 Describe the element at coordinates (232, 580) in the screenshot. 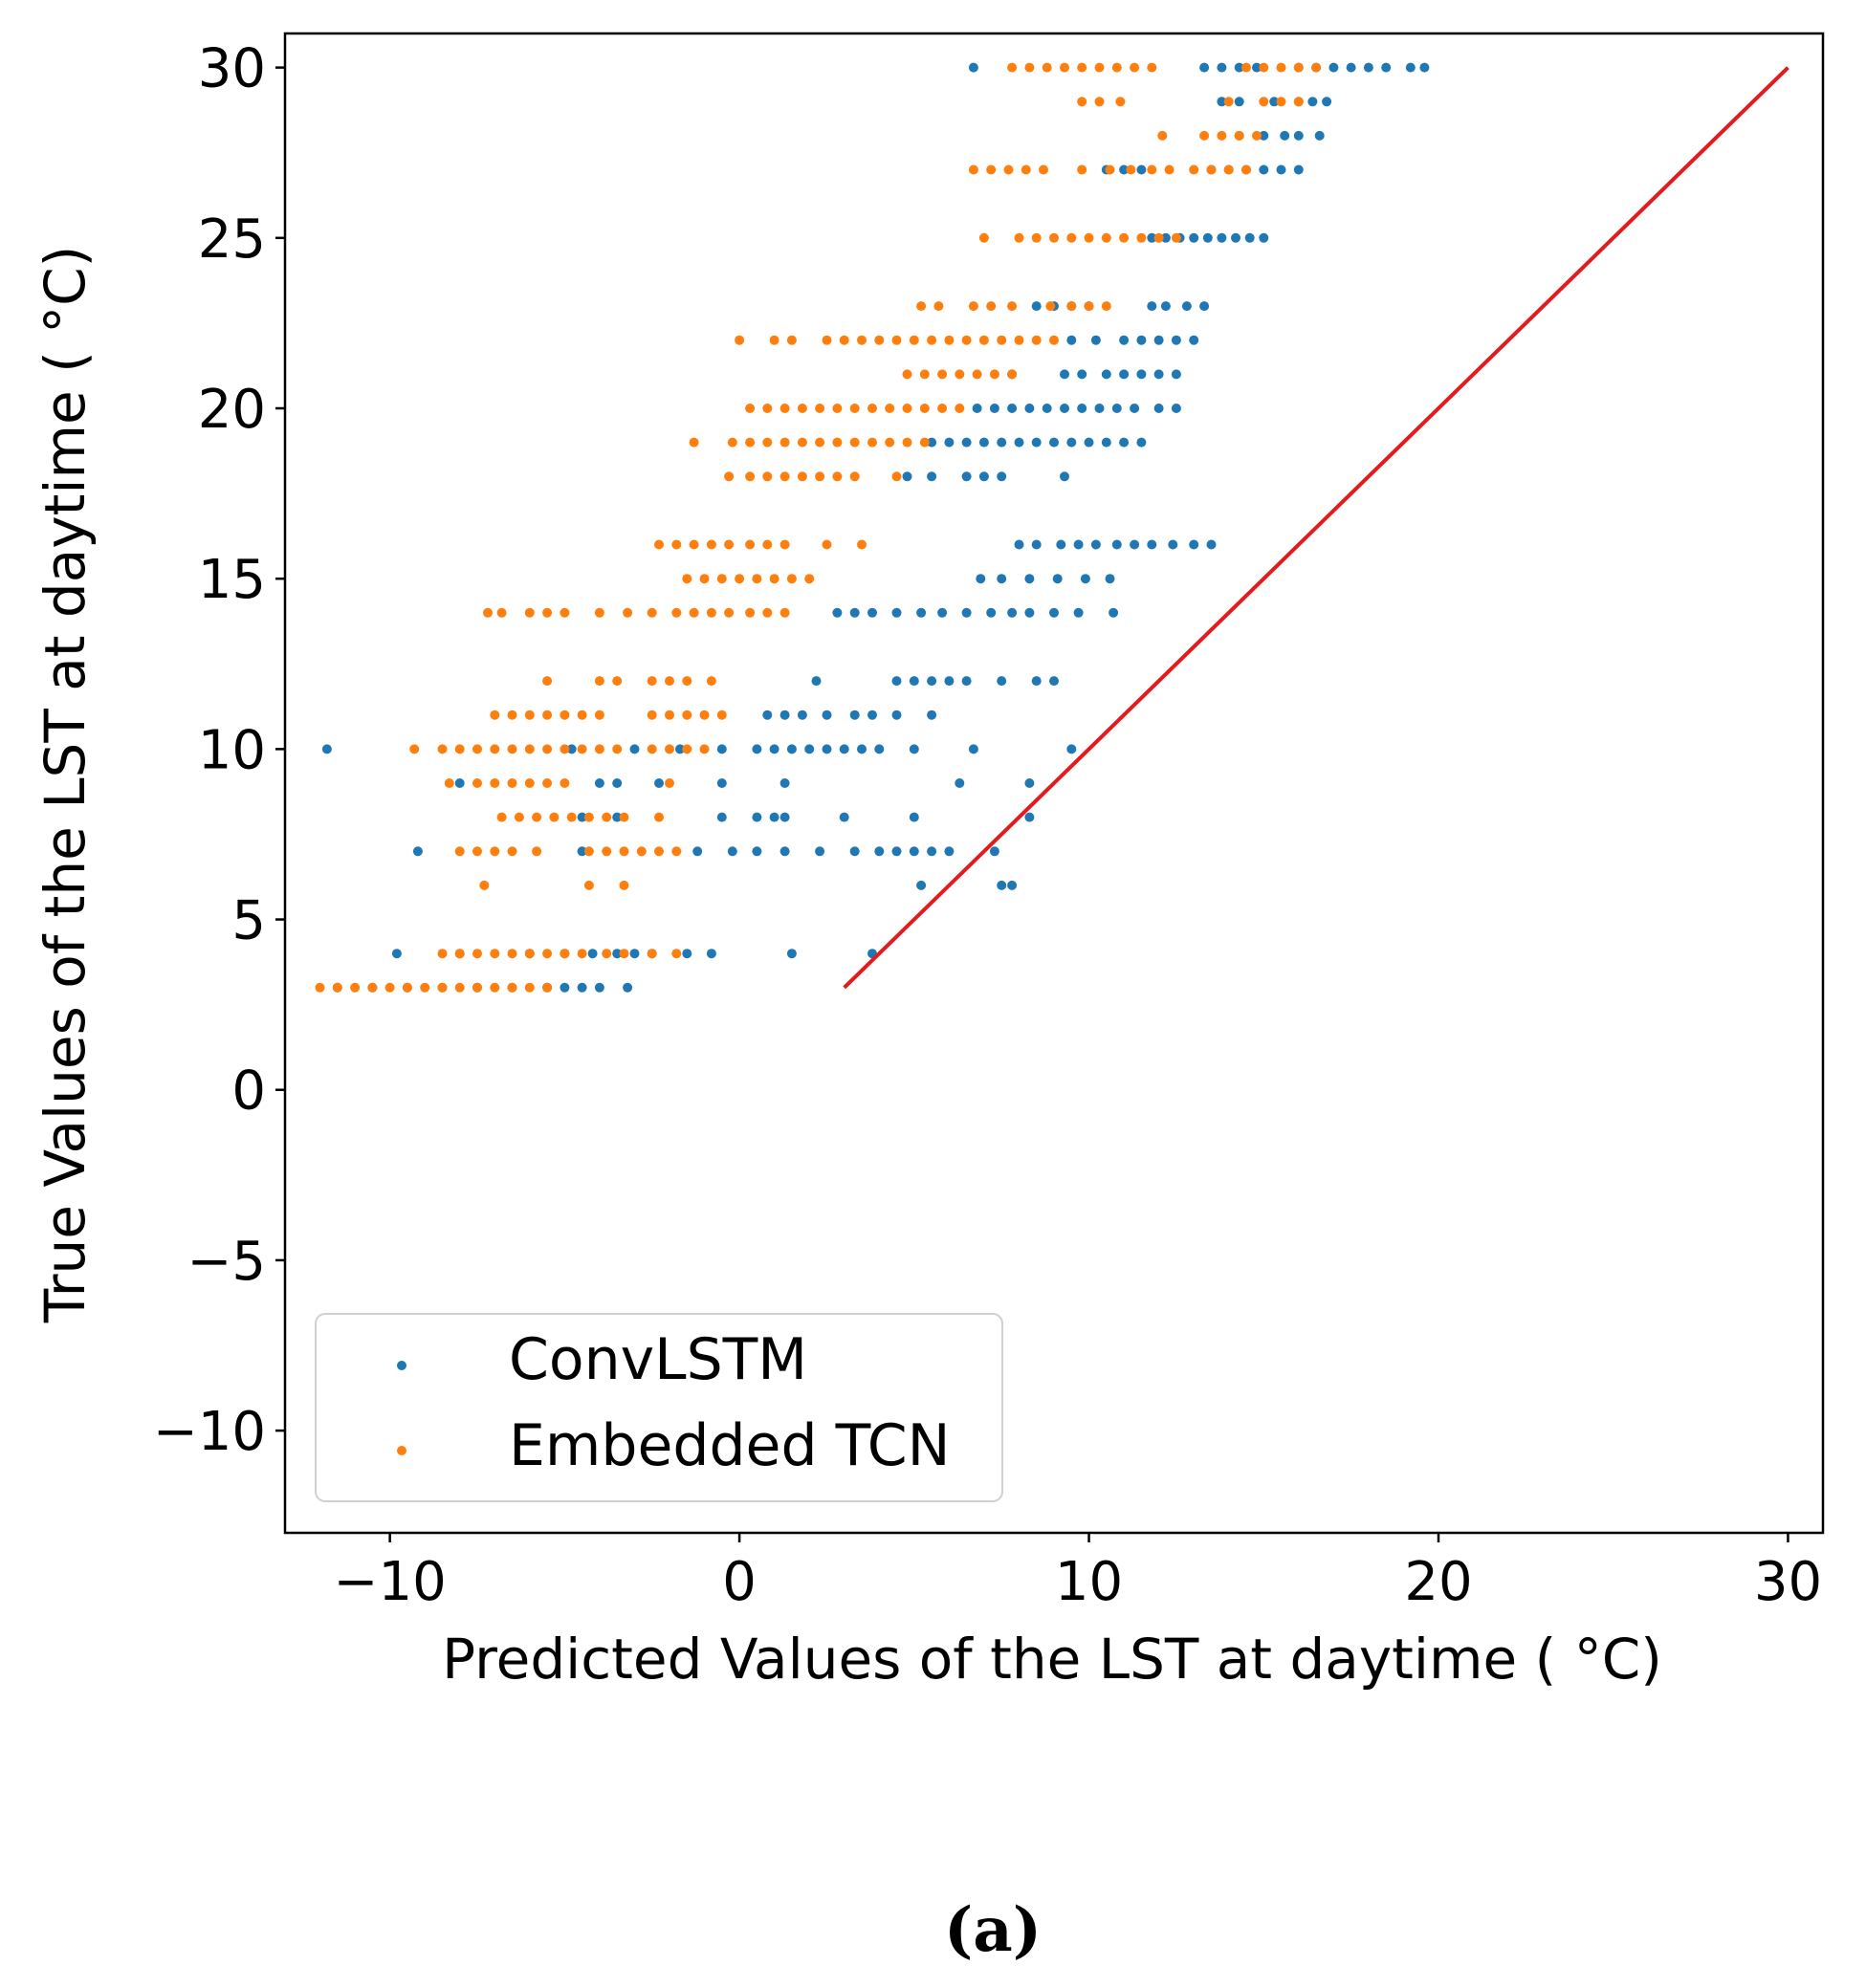

I see `y-tick-label: 15` at that location.